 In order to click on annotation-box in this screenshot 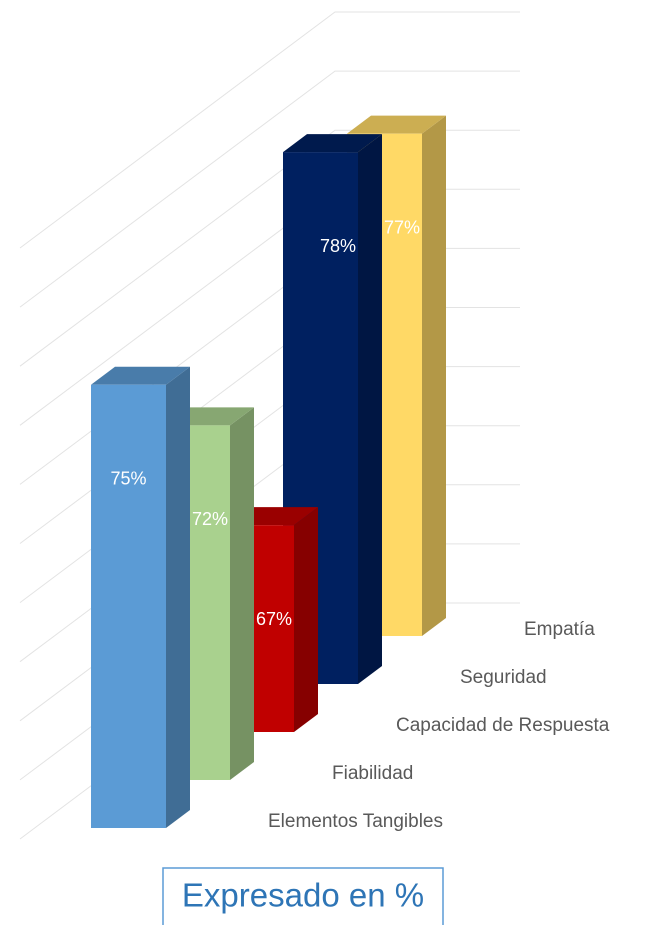, I will do `click(303, 896)`.